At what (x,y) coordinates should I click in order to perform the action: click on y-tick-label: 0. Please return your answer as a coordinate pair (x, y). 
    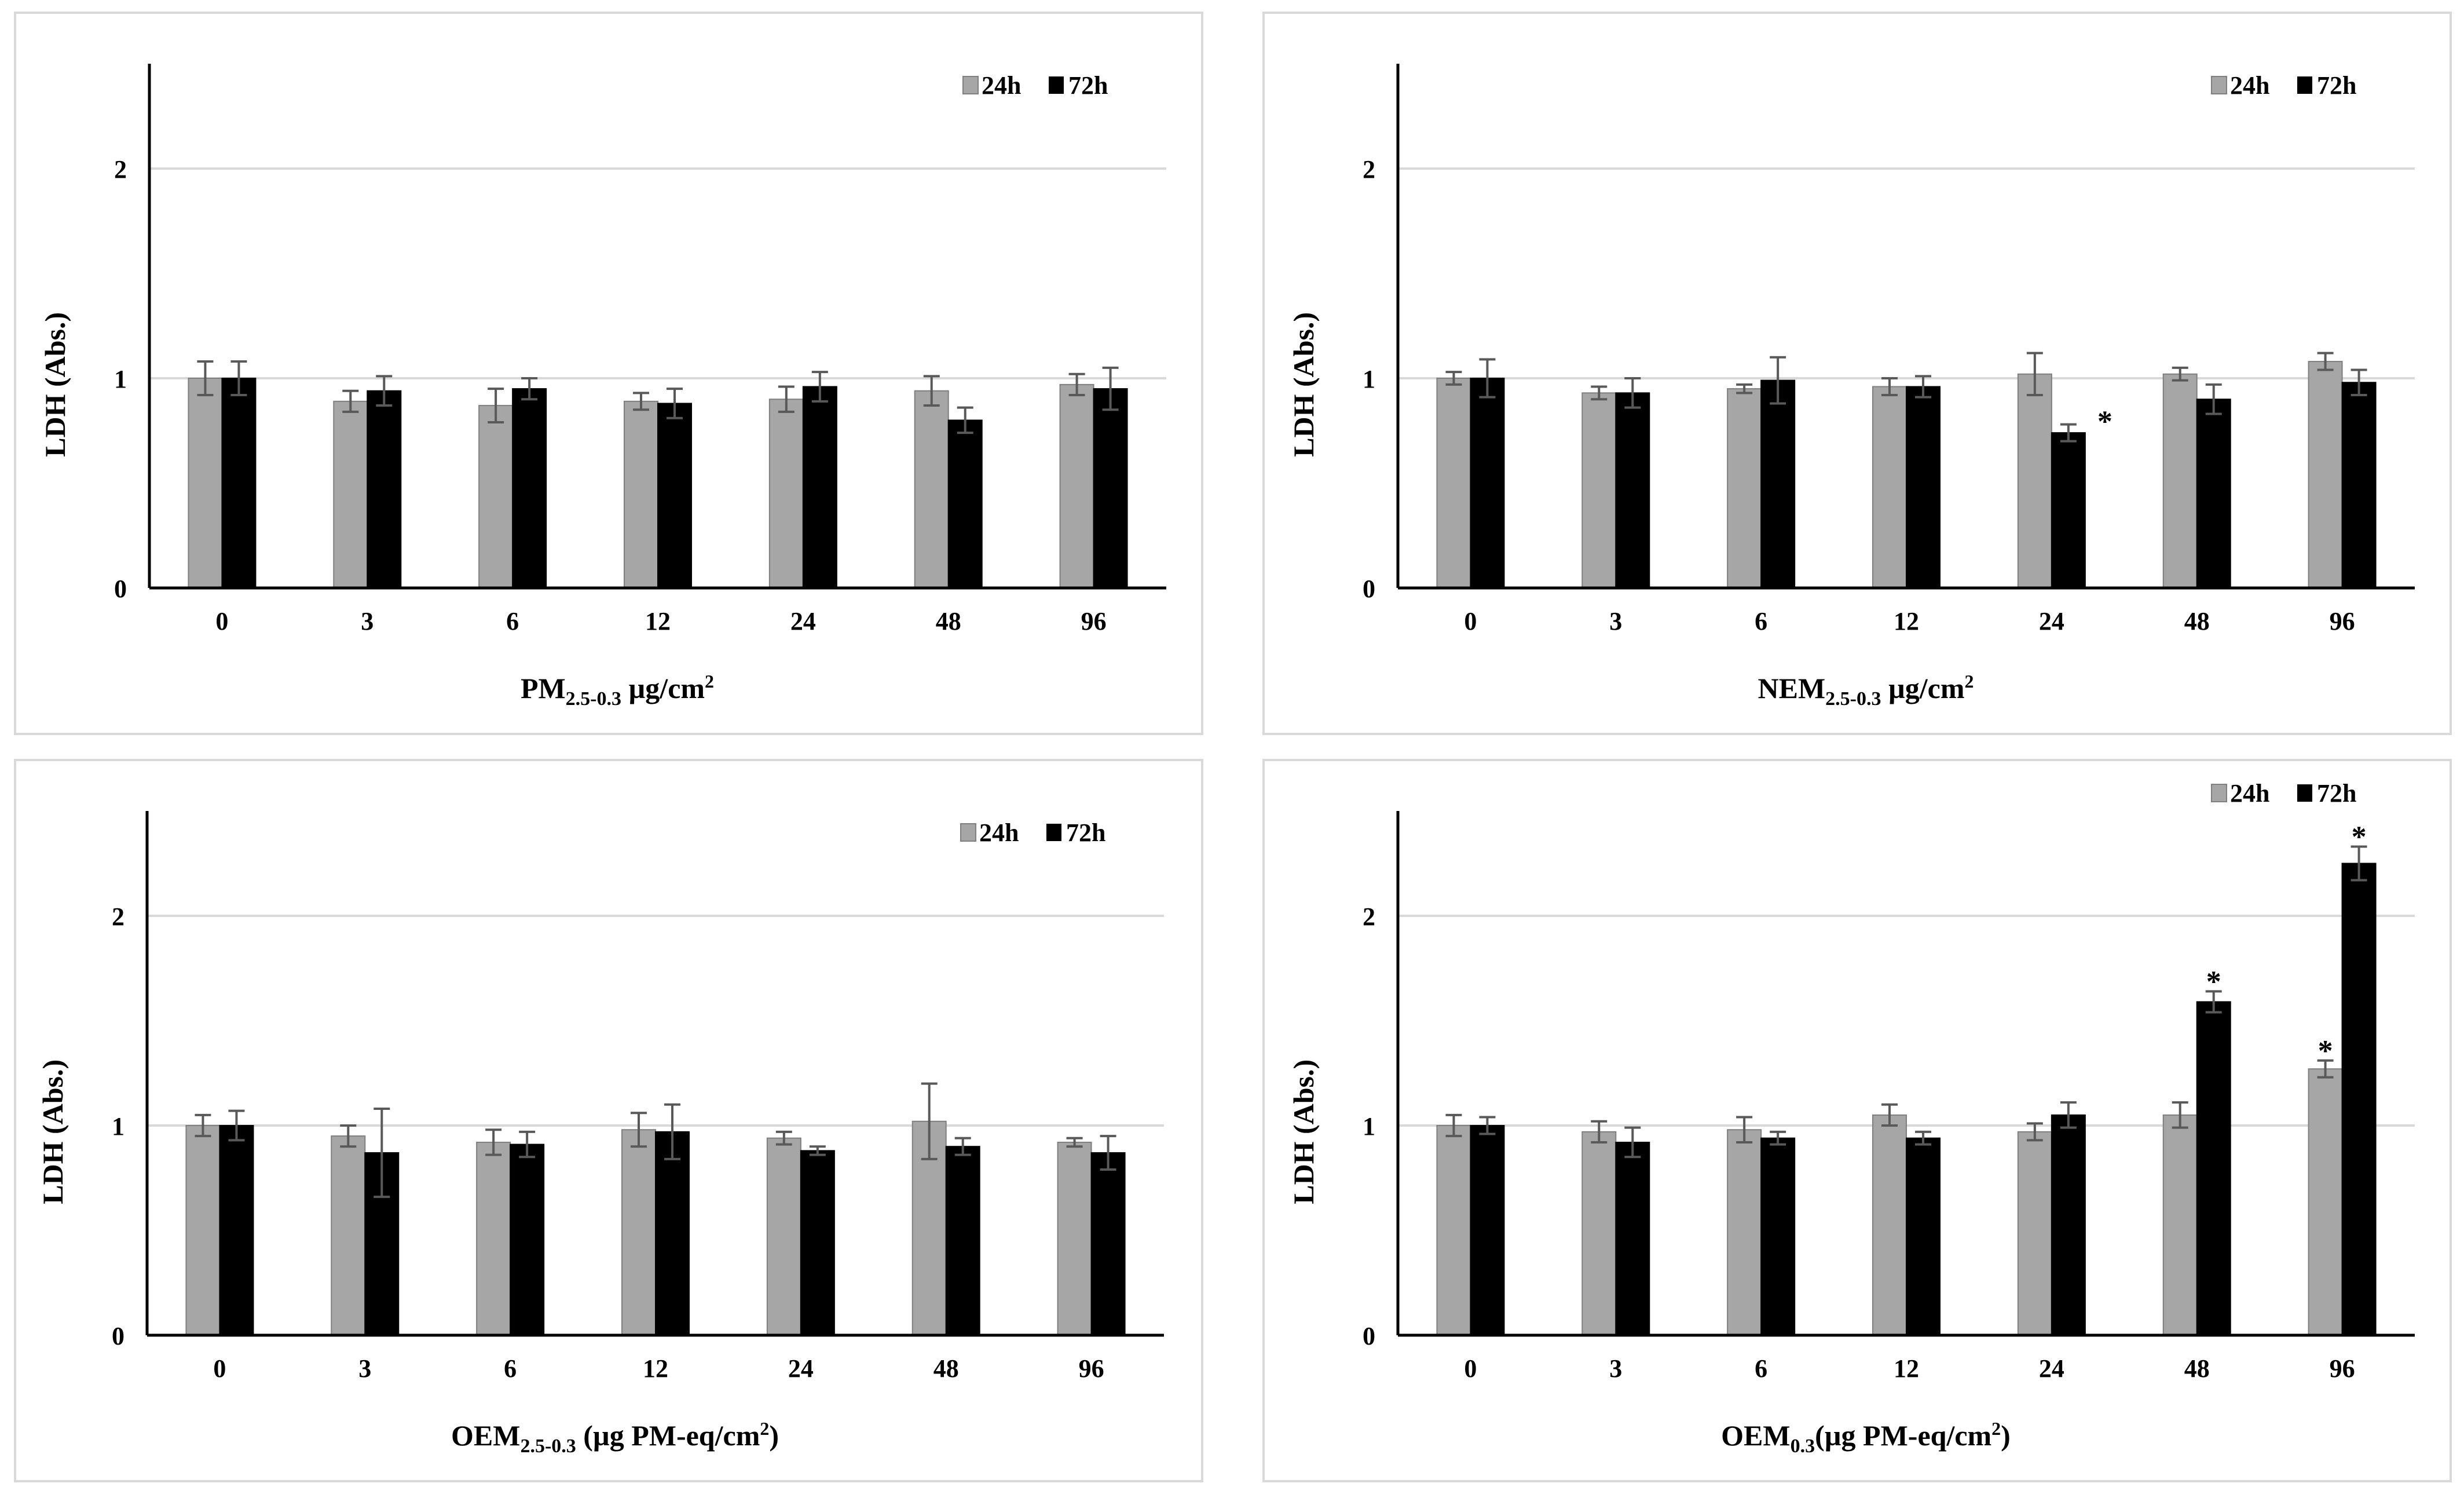
    Looking at the image, I should click on (1369, 589).